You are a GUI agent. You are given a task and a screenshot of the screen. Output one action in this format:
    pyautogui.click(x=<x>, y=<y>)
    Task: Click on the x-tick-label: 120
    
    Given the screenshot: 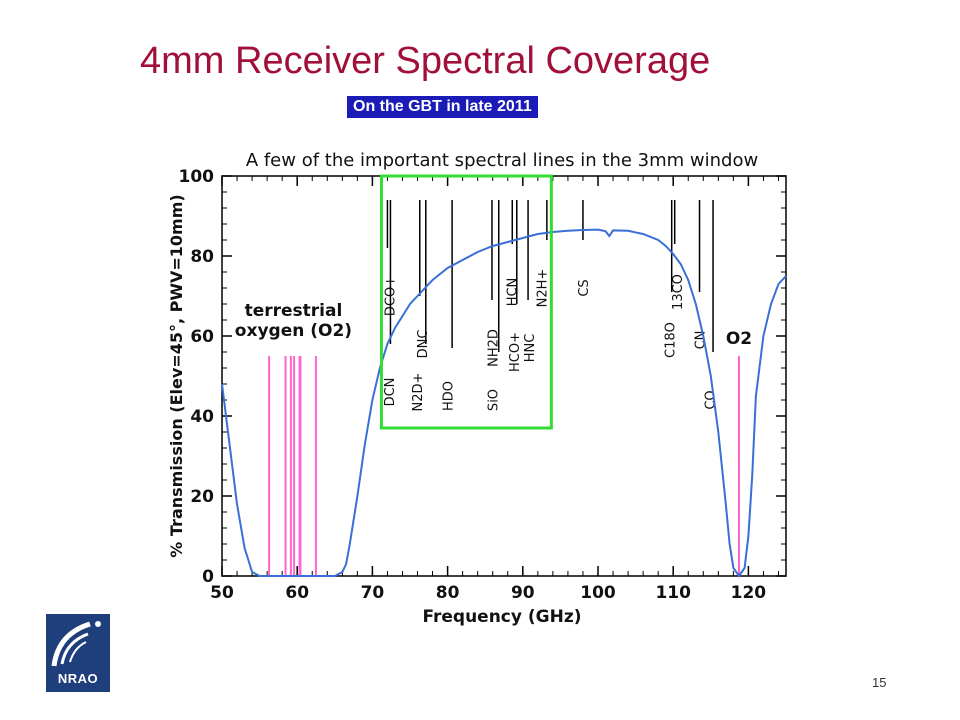 What is the action you would take?
    pyautogui.click(x=749, y=593)
    